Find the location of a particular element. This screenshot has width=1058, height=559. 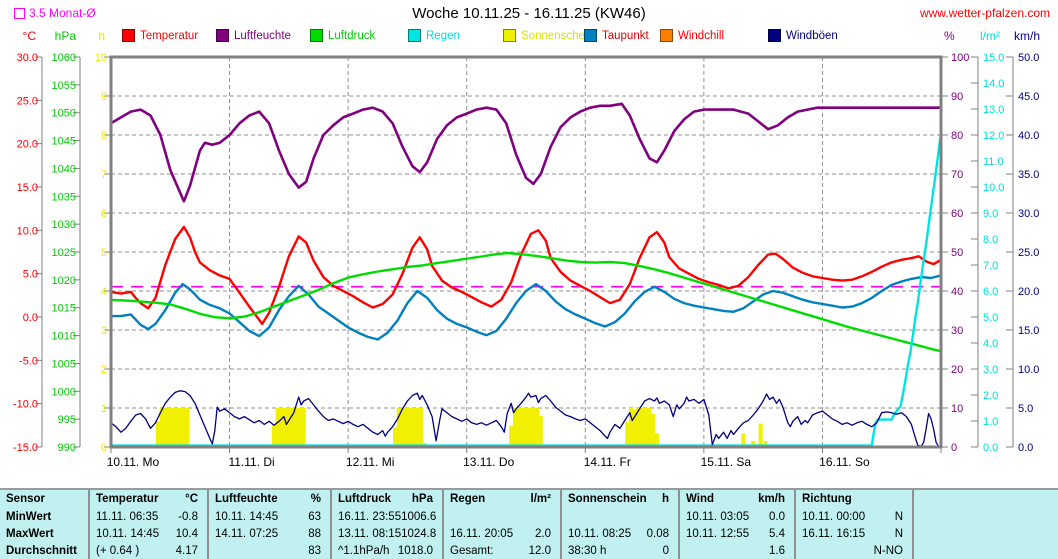

svg-text: 90 is located at coordinates (957, 97).